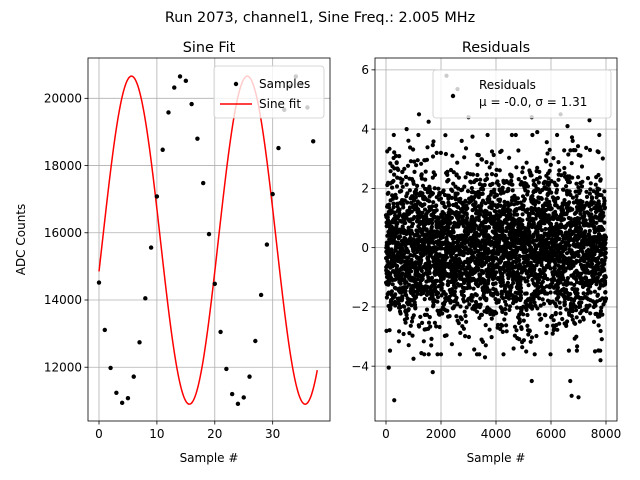 The image size is (640, 480). What do you see at coordinates (496, 48) in the screenshot?
I see `residuals-title: Residuals` at bounding box center [496, 48].